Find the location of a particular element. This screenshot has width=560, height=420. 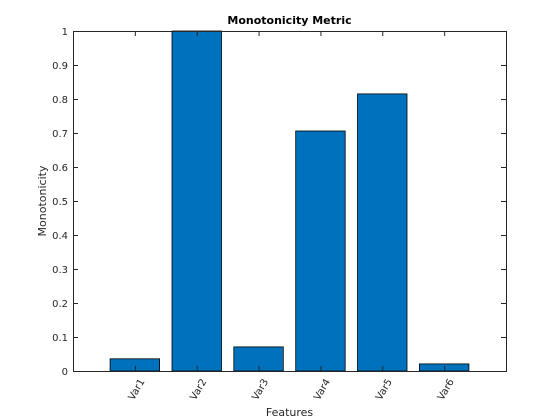

x-tick-label-var5: Var5 is located at coordinates (384, 389).